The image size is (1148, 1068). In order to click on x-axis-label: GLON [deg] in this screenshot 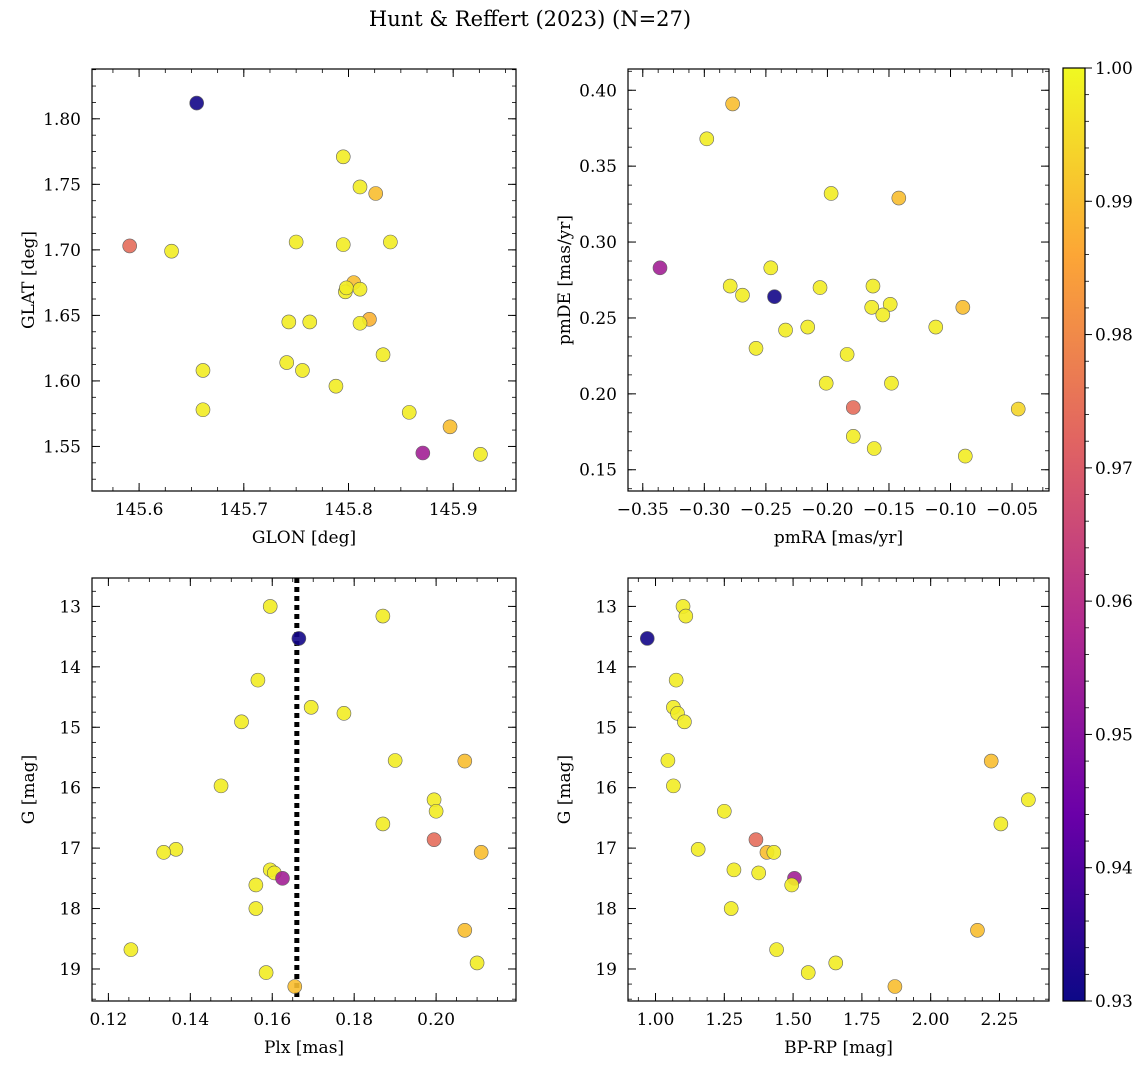, I will do `click(304, 538)`.